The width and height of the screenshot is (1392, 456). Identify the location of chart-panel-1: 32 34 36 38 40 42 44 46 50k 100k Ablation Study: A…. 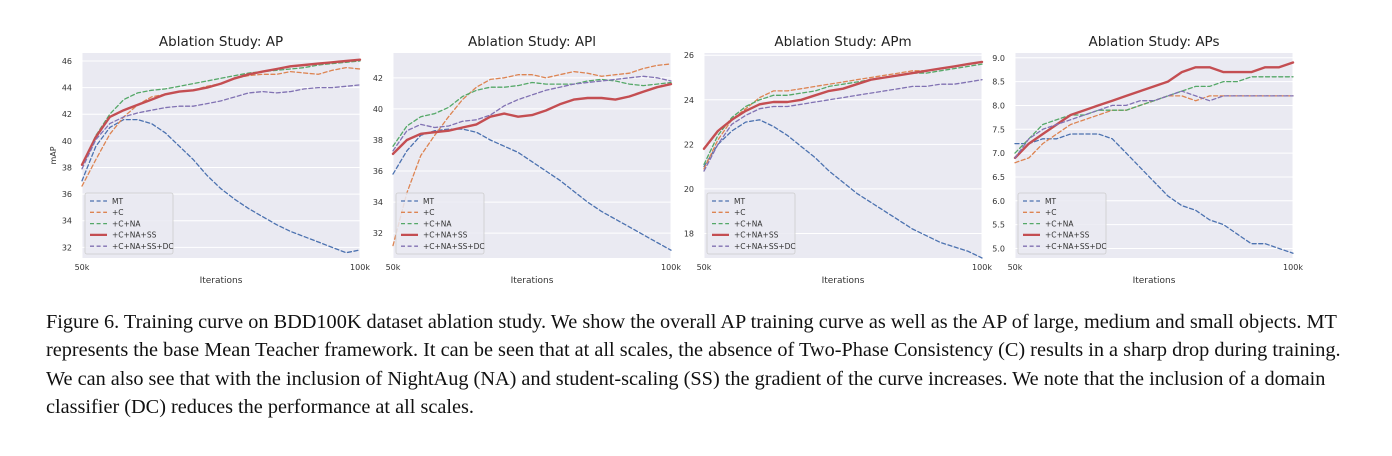
(209, 160).